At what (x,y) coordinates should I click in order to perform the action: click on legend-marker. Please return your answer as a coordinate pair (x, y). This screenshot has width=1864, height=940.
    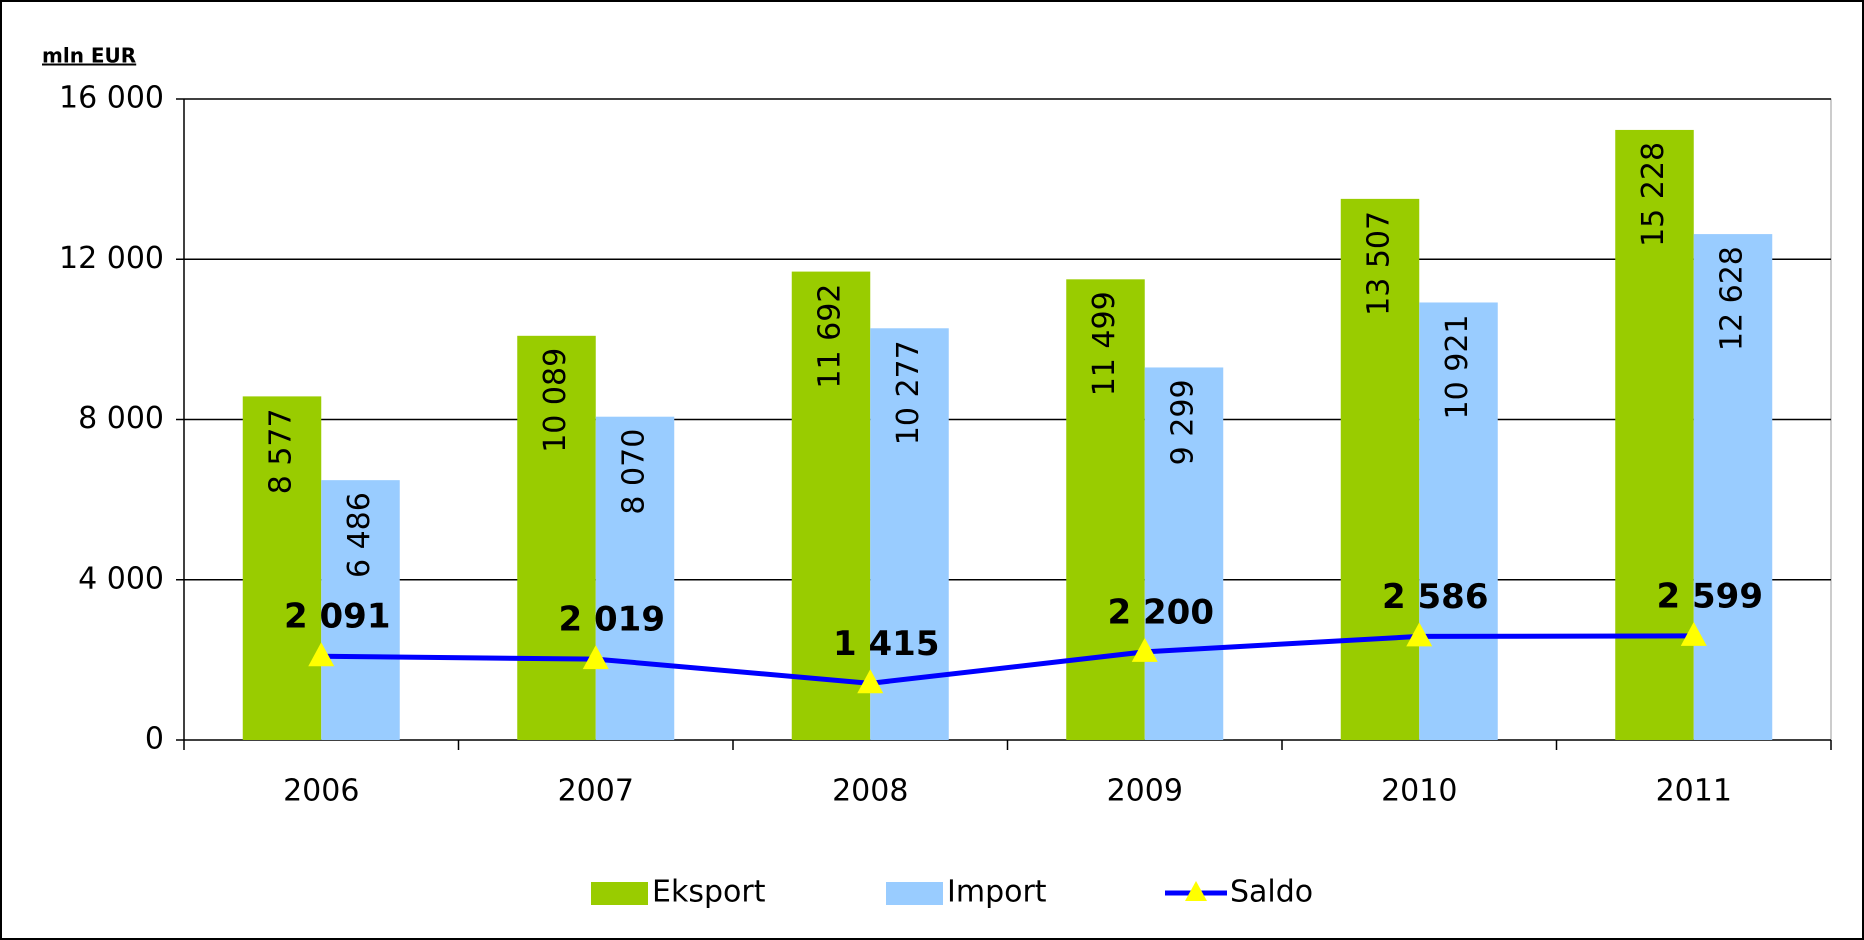
    Looking at the image, I should click on (1196, 891).